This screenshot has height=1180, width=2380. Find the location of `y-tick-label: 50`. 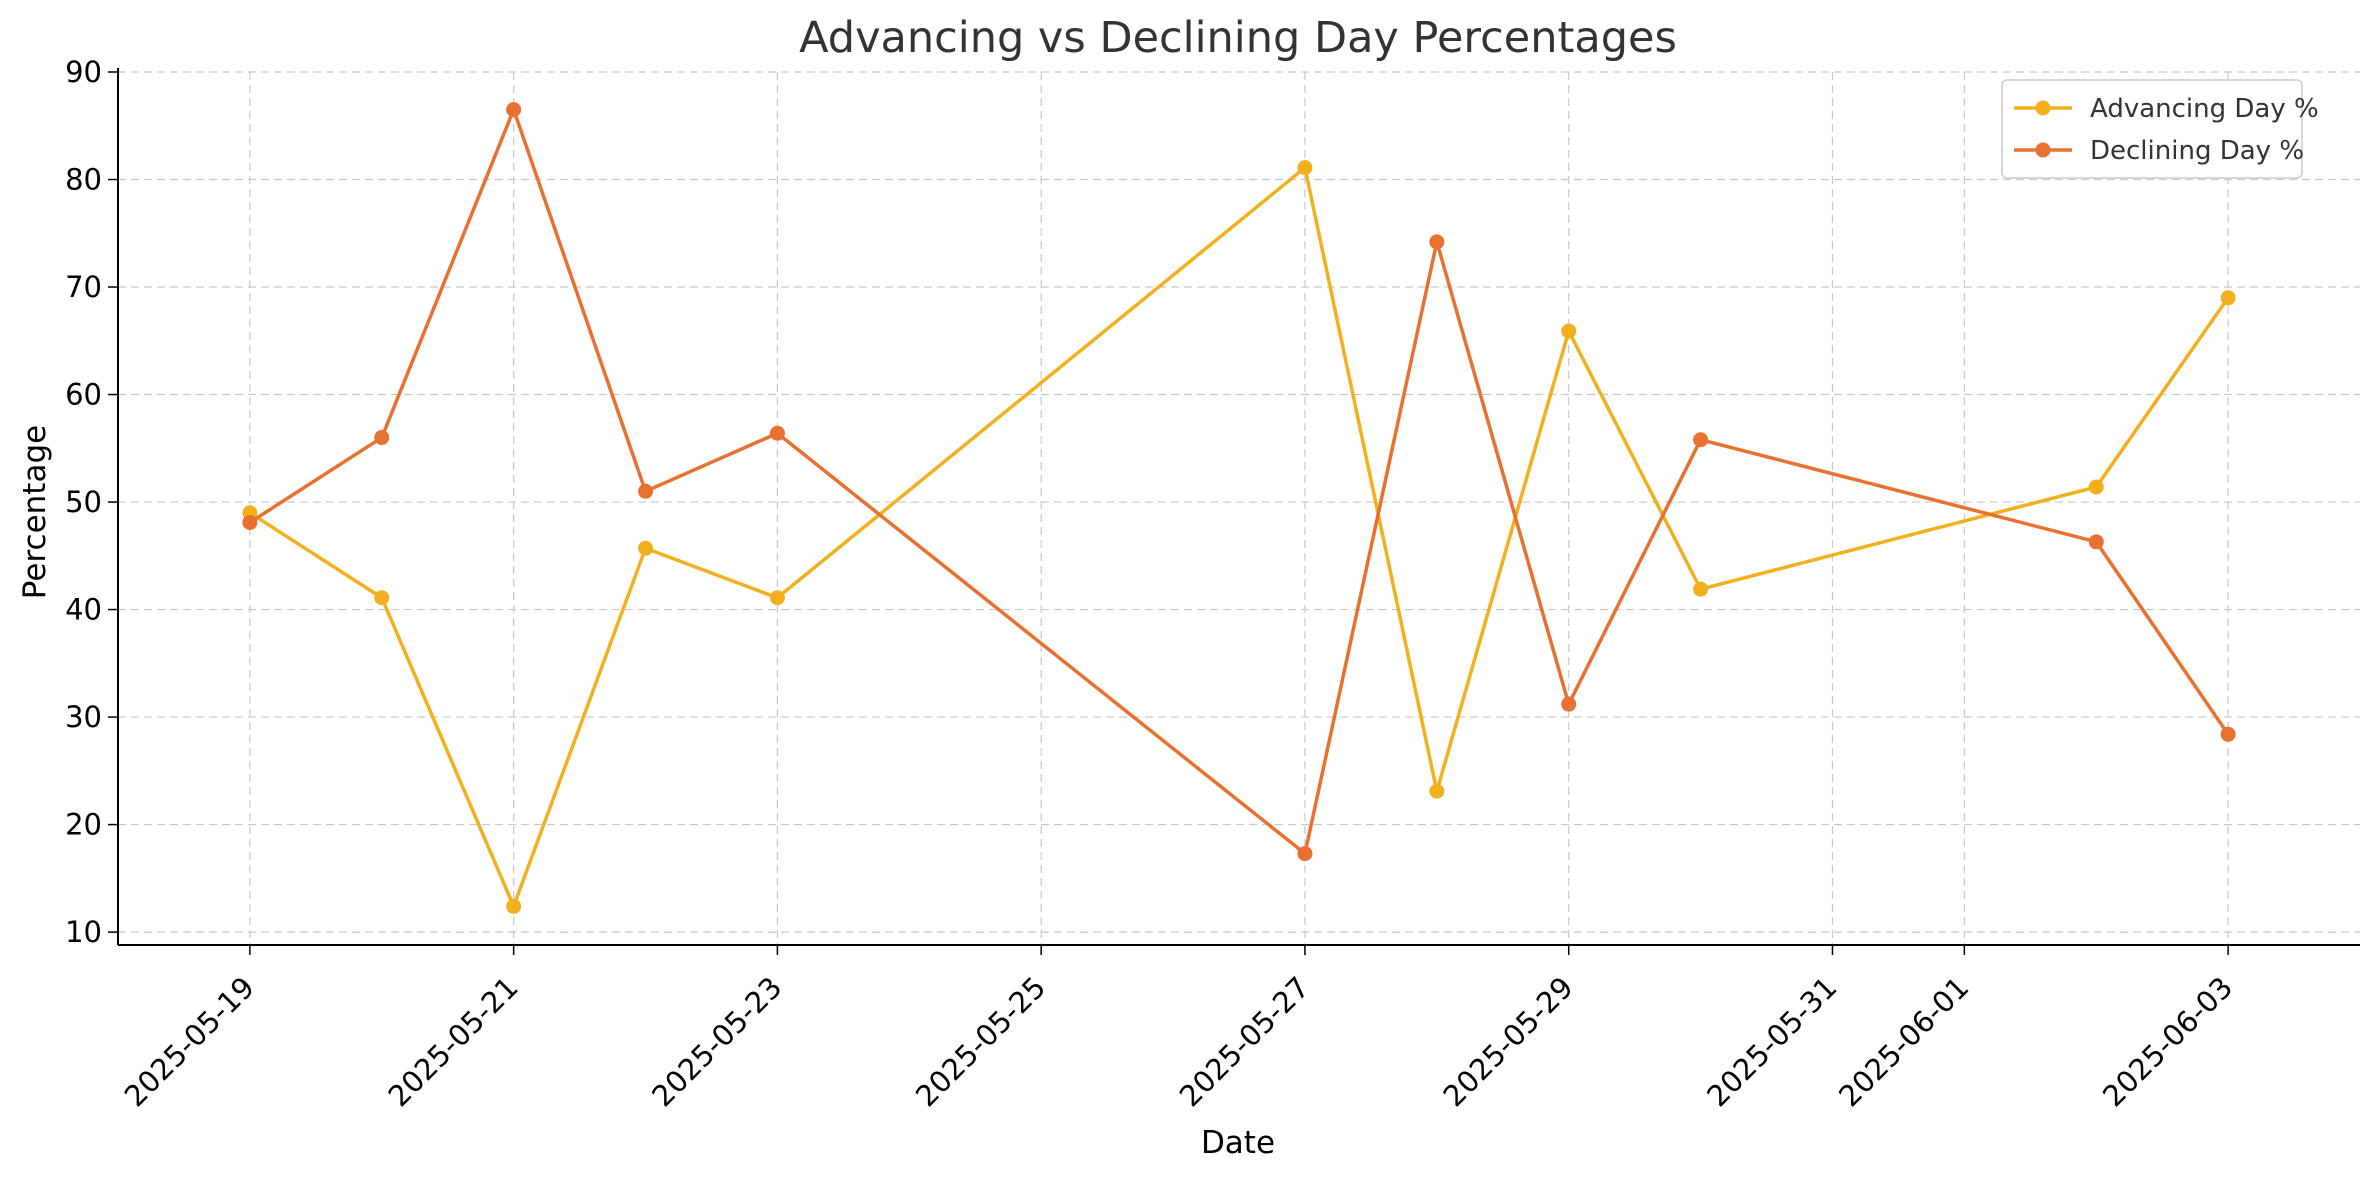

y-tick-label: 50 is located at coordinates (83, 502).